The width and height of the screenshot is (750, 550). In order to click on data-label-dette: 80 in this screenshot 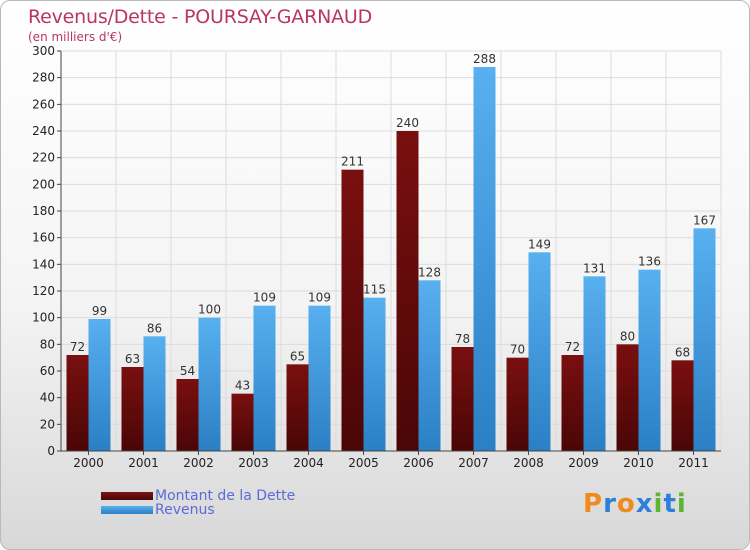, I will do `click(627, 336)`.